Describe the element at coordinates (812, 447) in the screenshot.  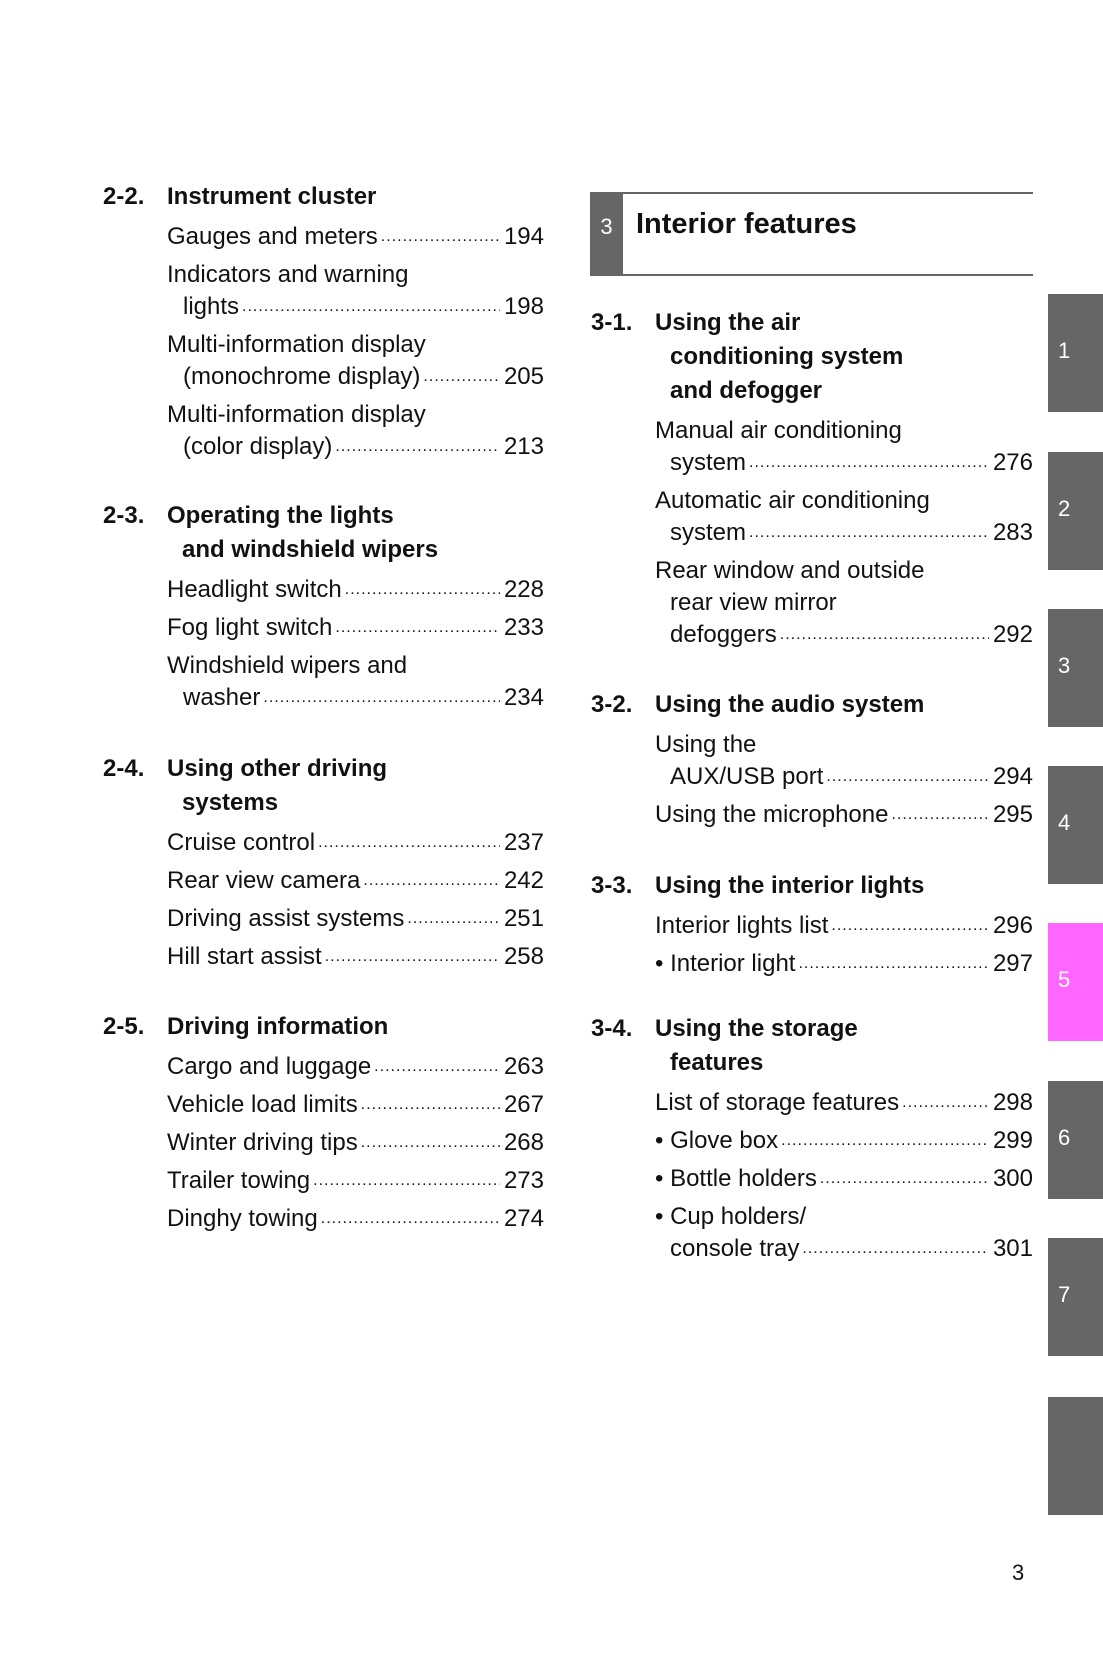
I see `toc-entry: Manual air conditioning system 276` at that location.